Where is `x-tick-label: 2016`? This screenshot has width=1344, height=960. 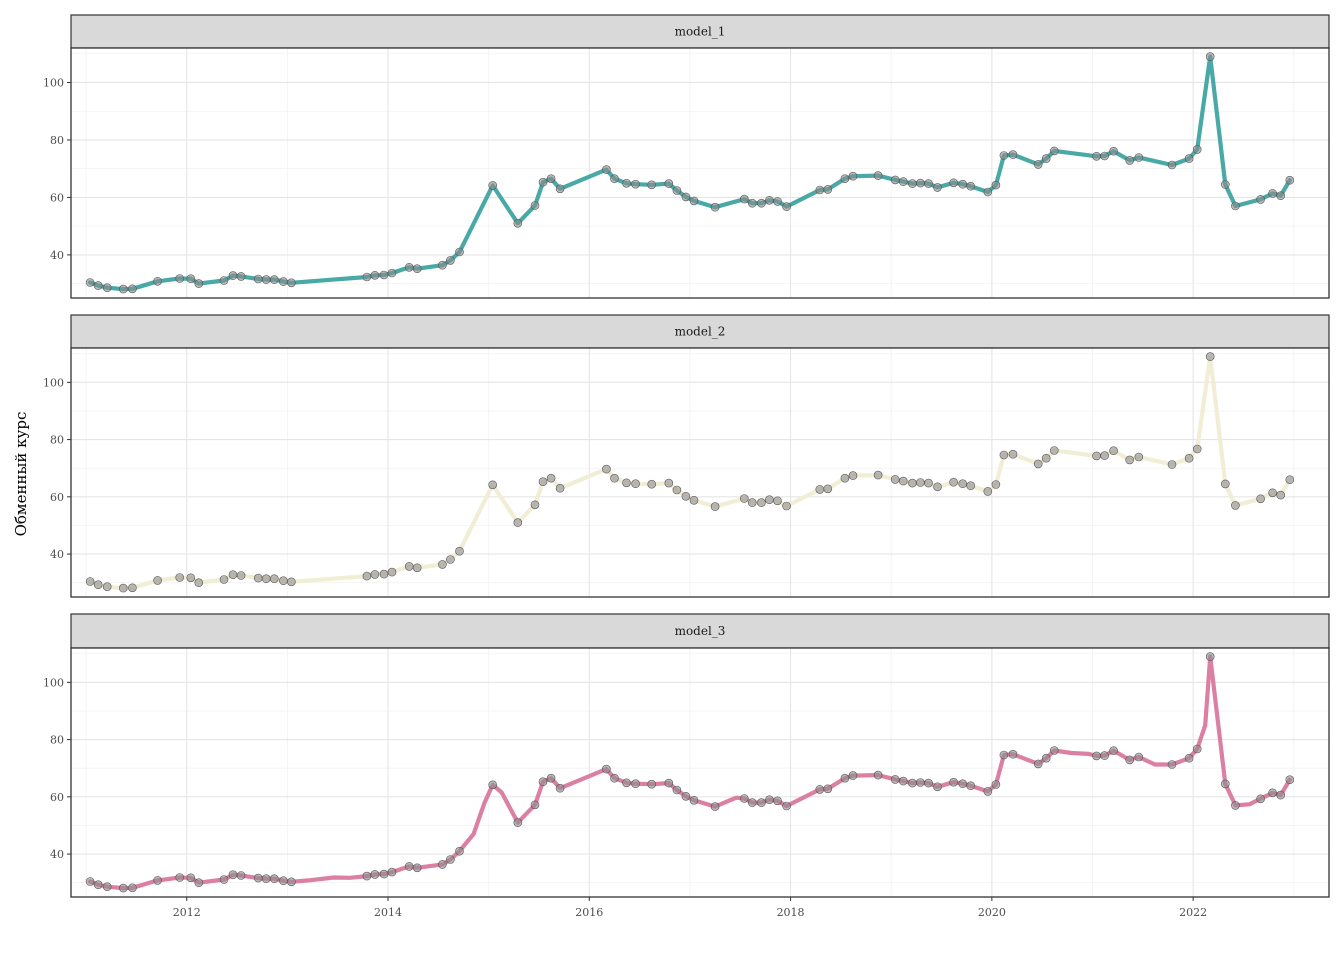
x-tick-label: 2016 is located at coordinates (589, 912).